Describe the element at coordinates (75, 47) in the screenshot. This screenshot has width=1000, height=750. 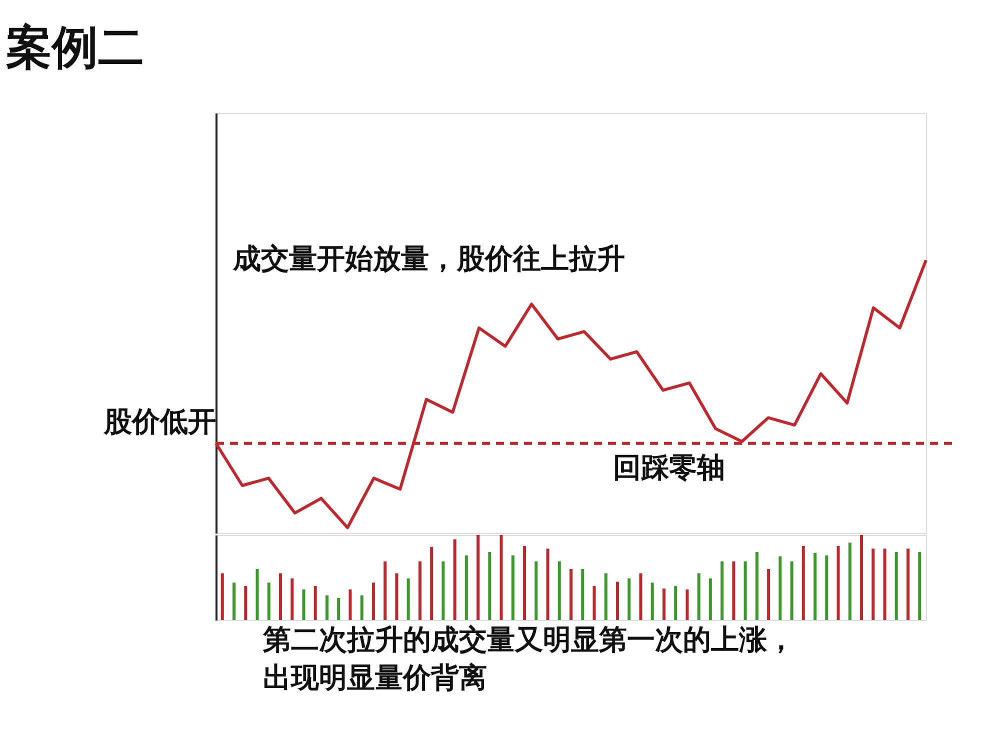
I see `chart-title: 案例二` at that location.